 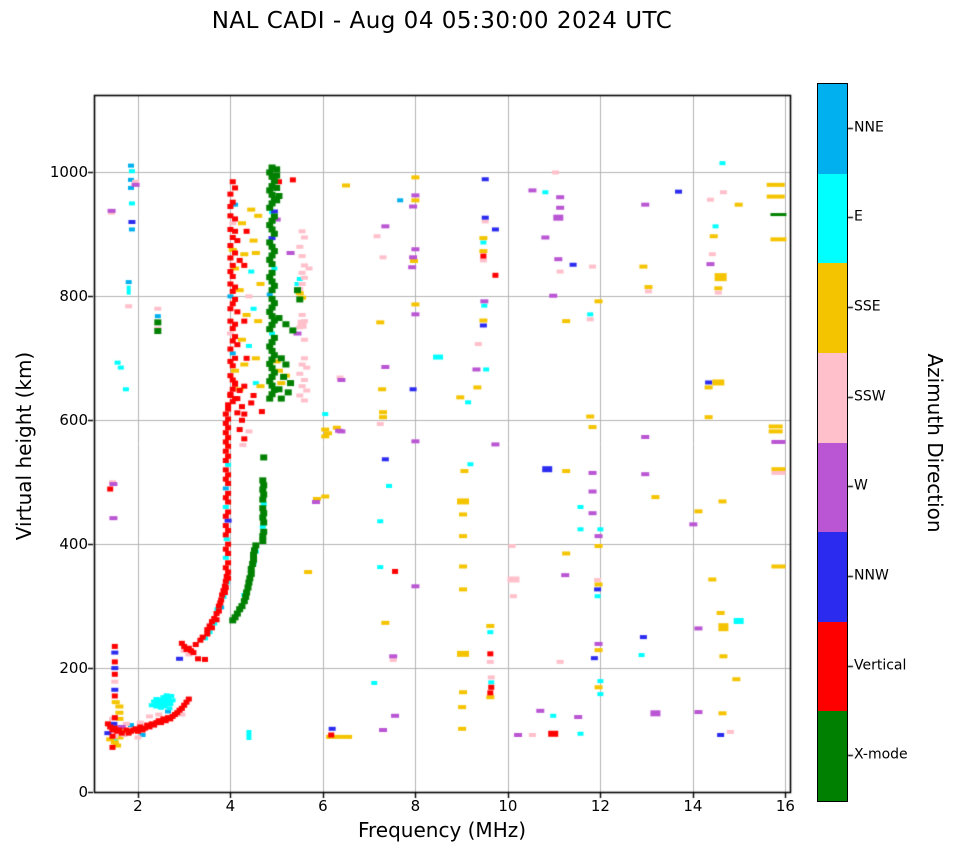 I want to click on y-tick-label: 0, so click(x=83, y=792).